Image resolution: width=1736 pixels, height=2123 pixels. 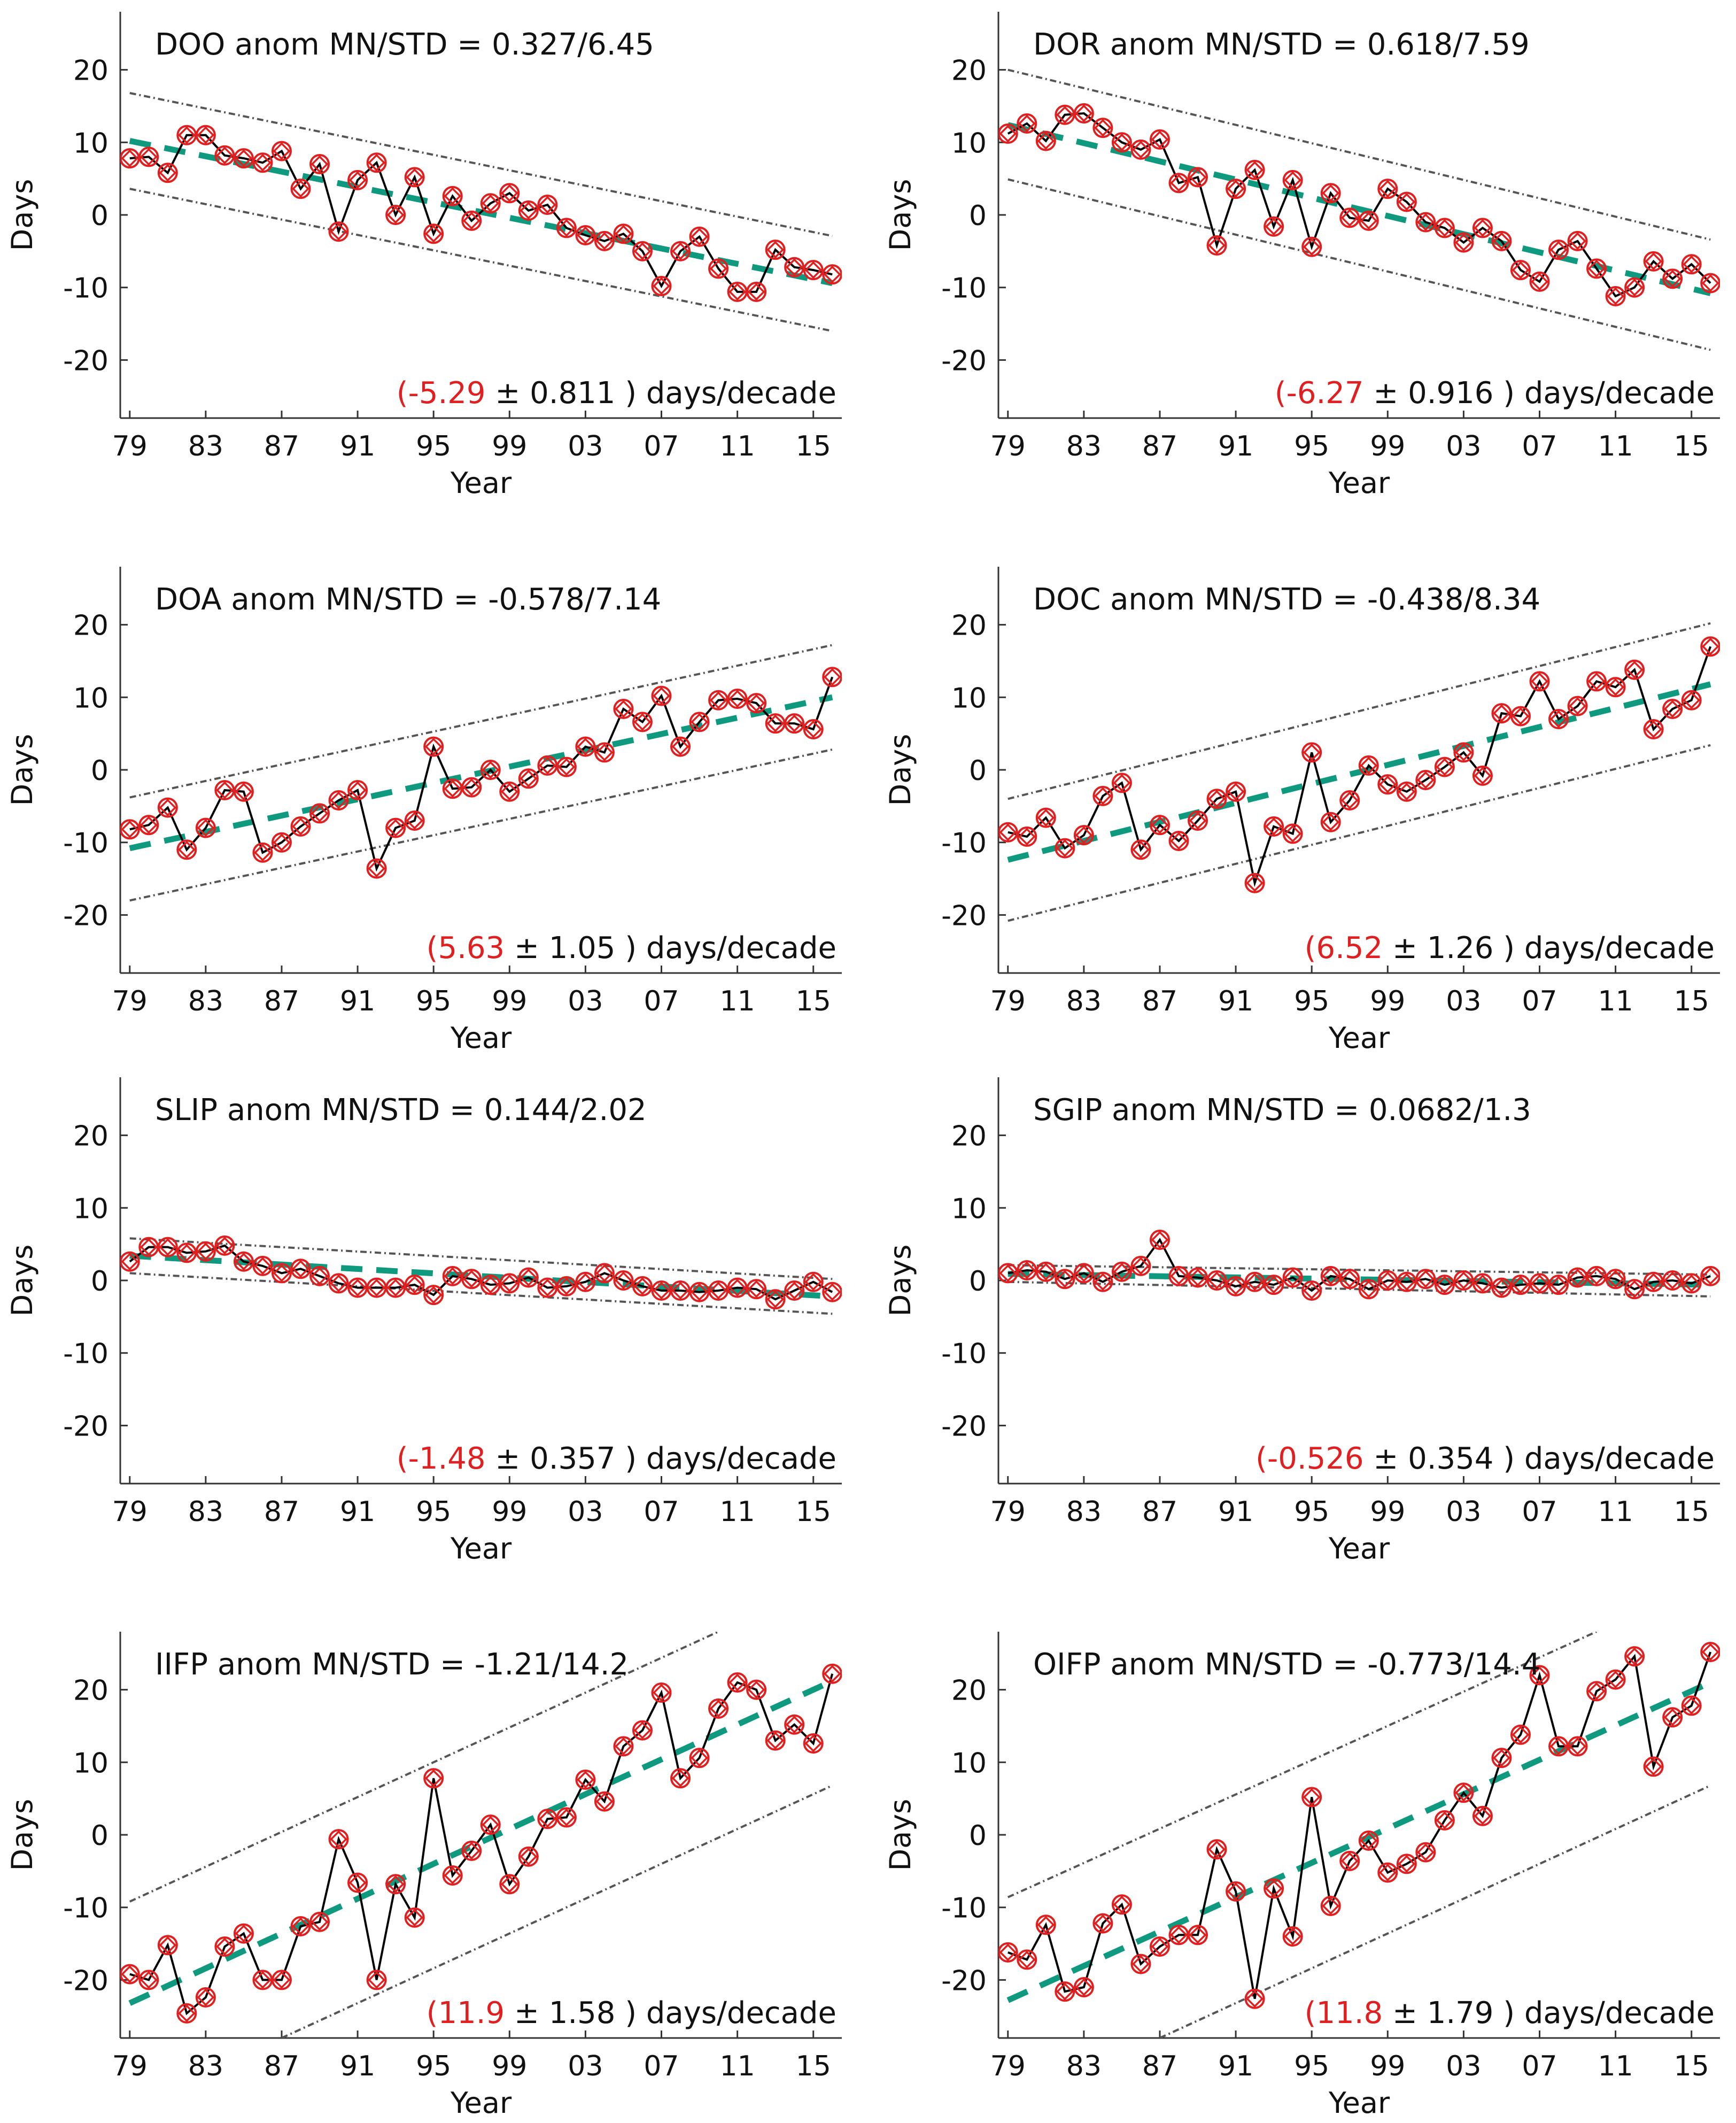 I want to click on chart-6-series-line, so click(x=1359, y=1265).